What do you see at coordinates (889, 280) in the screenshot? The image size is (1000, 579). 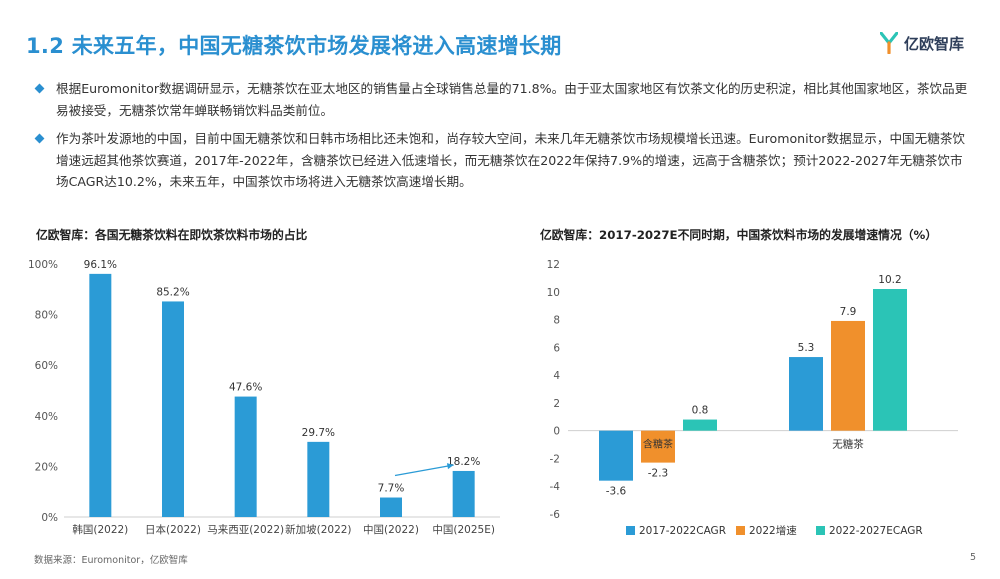 I see `data-label: 10.2` at bounding box center [889, 280].